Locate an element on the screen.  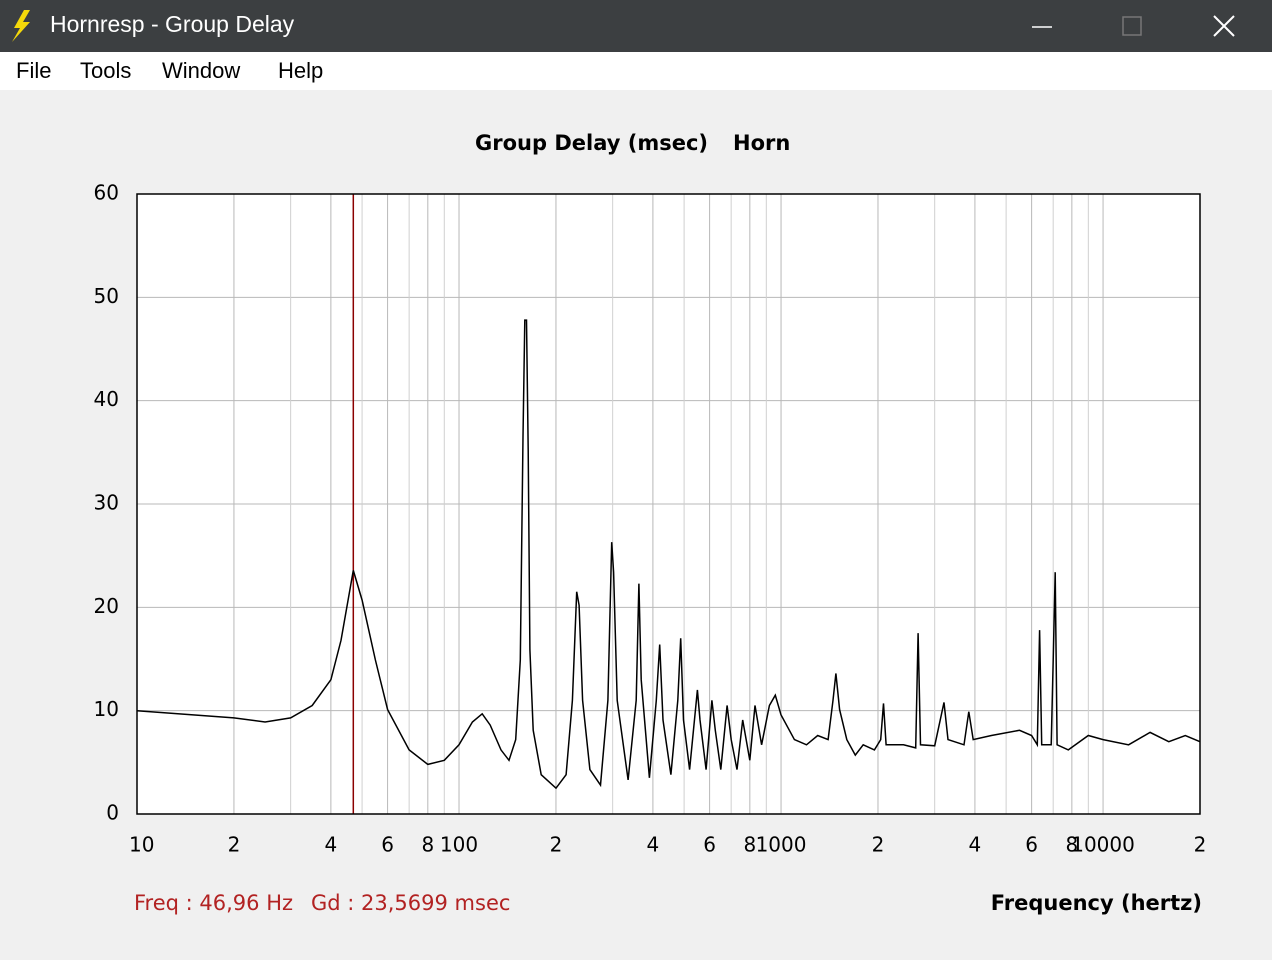
y-tick-label: 50 is located at coordinates (106, 296).